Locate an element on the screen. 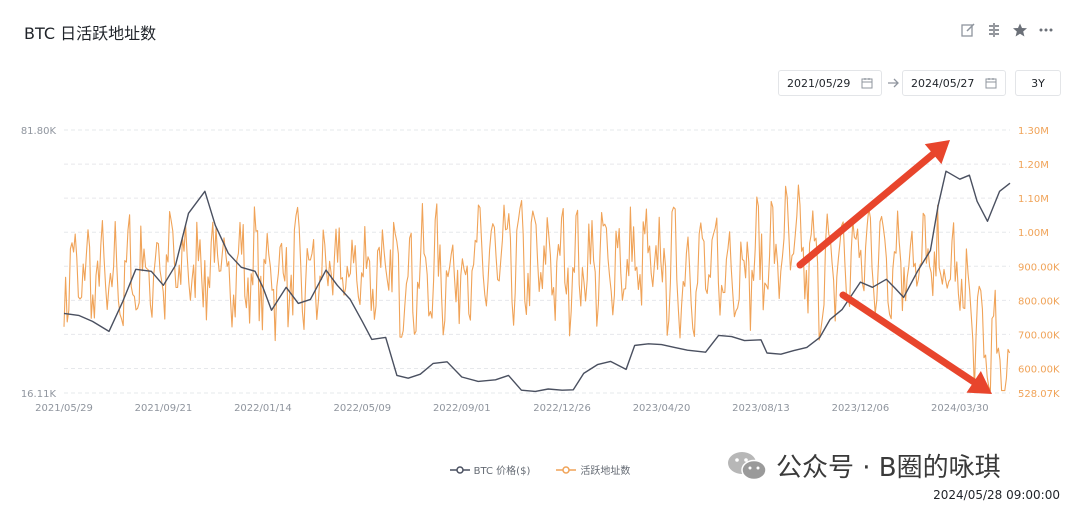 Image resolution: width=1080 pixels, height=511 pixels. end-date-value: 2024/05/27 is located at coordinates (943, 83).